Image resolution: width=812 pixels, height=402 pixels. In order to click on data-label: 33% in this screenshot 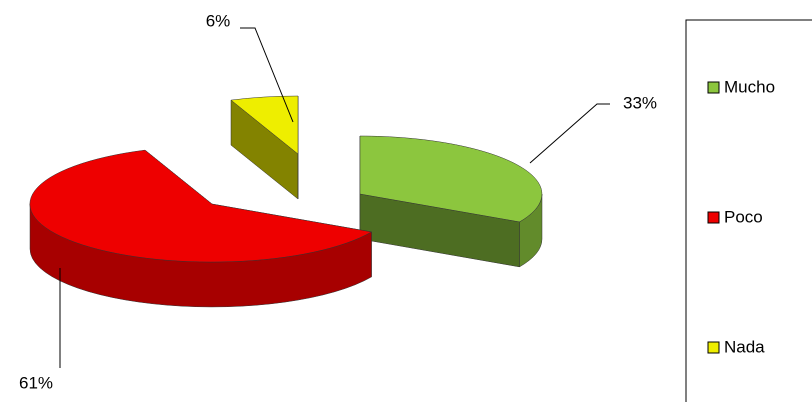, I will do `click(640, 102)`.